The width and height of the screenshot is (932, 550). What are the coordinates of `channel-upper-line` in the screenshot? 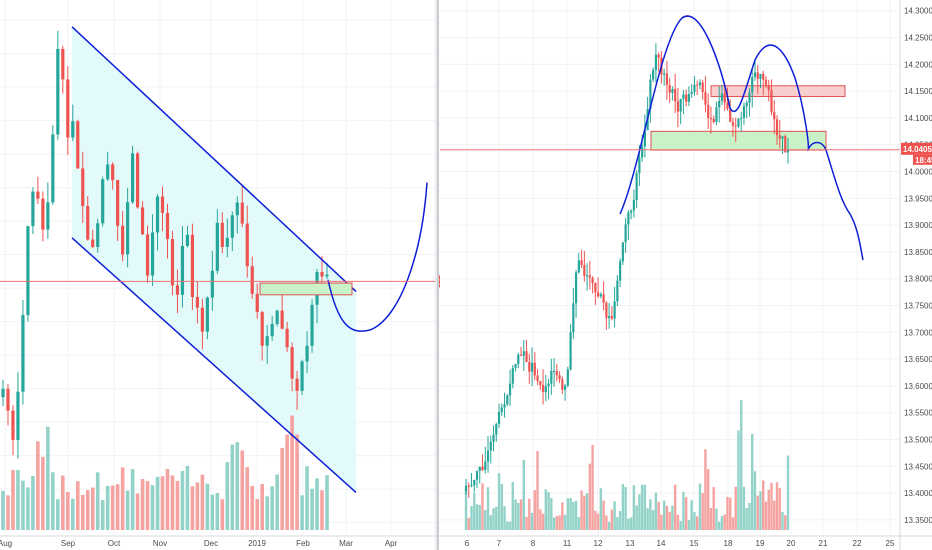 It's located at (214, 159).